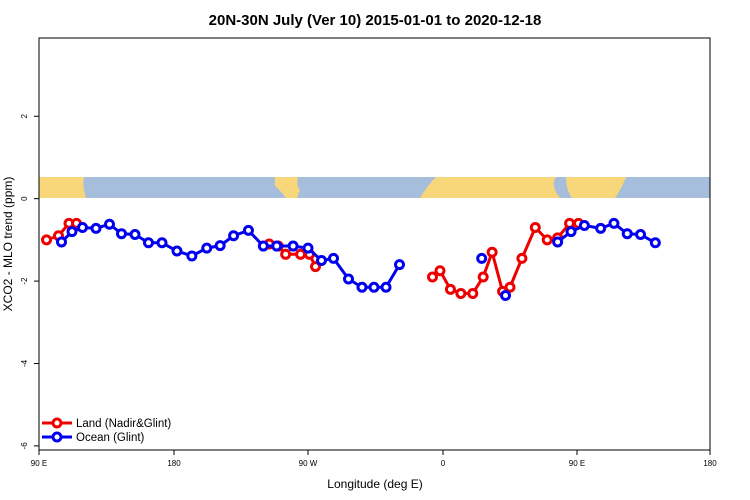 This screenshot has height=500, width=750. What do you see at coordinates (24, 198) in the screenshot?
I see `y-tick-label: 0` at bounding box center [24, 198].